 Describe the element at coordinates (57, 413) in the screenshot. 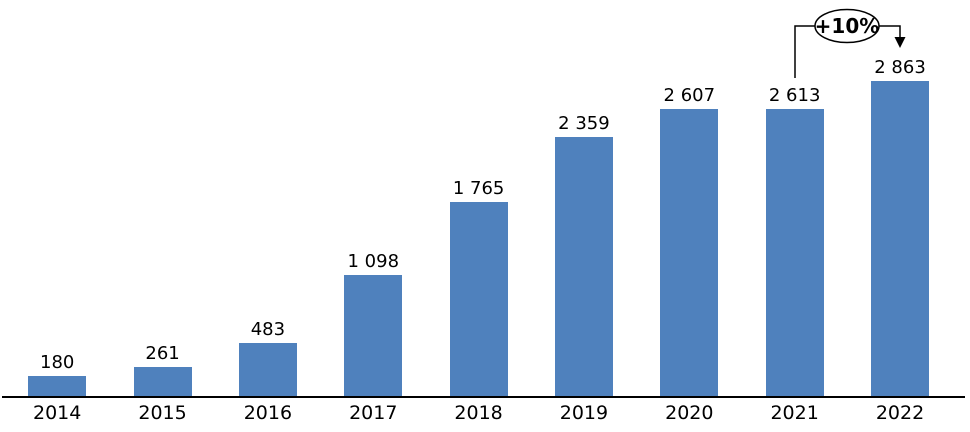

I see `x-tick-label-2014: 2014` at that location.